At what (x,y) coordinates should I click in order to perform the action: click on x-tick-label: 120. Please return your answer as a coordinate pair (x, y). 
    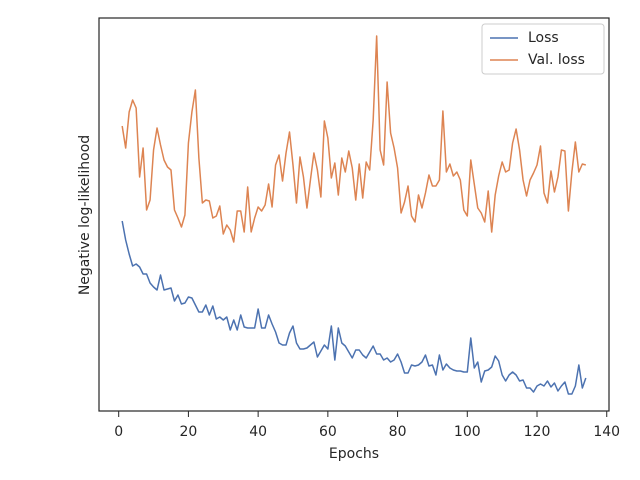
    Looking at the image, I should click on (537, 432).